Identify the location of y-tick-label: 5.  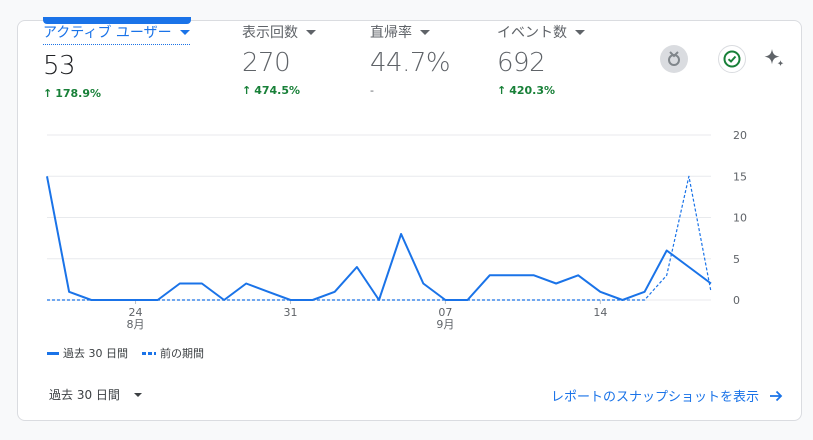
(736, 259).